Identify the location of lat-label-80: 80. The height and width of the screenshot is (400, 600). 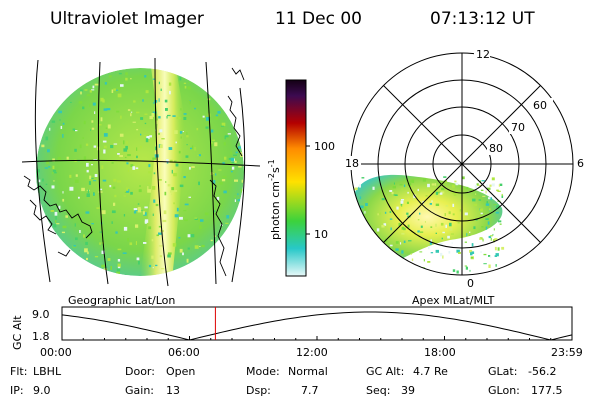
(496, 148).